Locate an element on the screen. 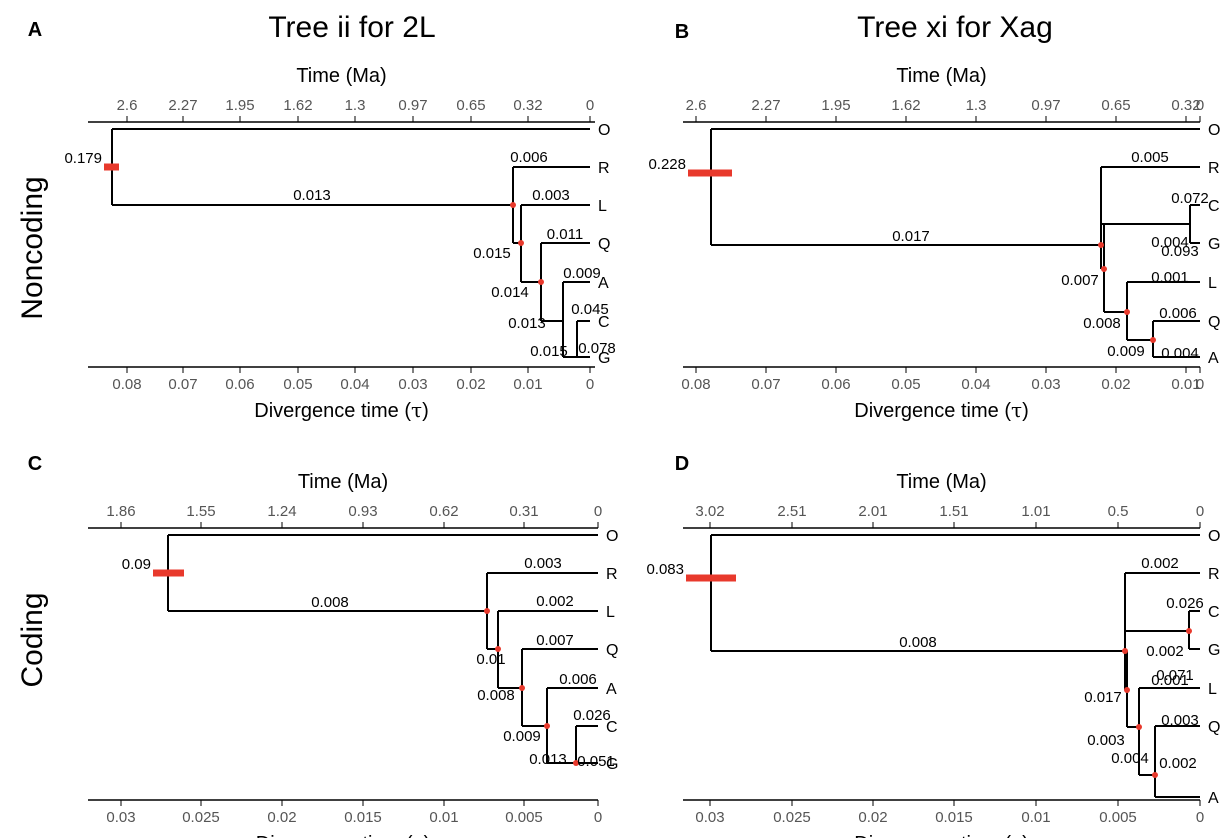 This screenshot has height=838, width=1225. edge-length-label: 0.051 is located at coordinates (596, 761).